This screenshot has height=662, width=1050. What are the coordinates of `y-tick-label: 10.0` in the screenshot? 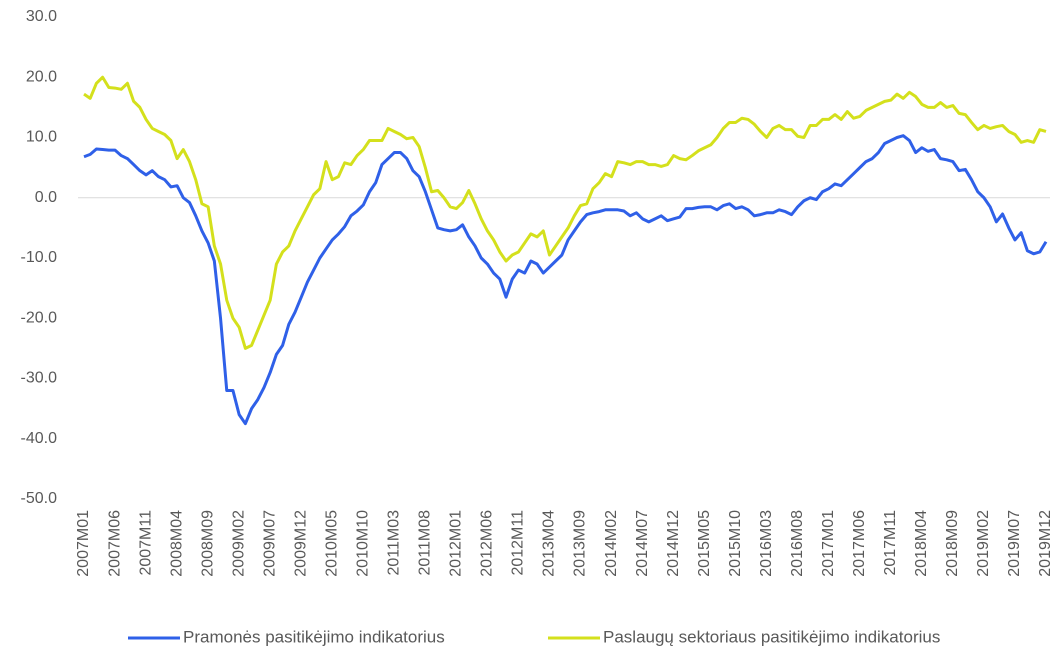 It's located at (41, 137).